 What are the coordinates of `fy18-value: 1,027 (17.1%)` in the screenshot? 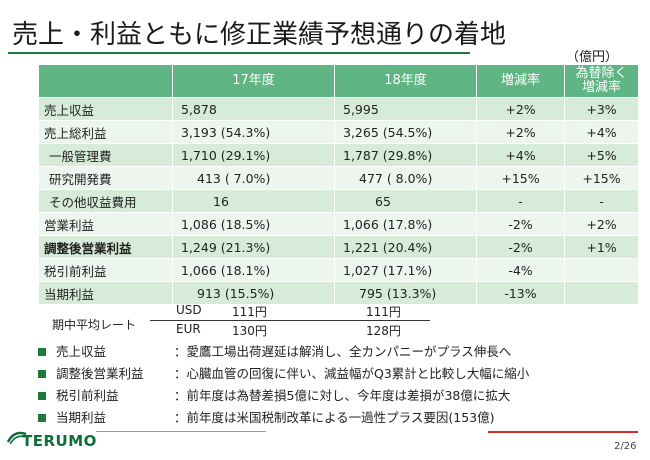 It's located at (405, 270).